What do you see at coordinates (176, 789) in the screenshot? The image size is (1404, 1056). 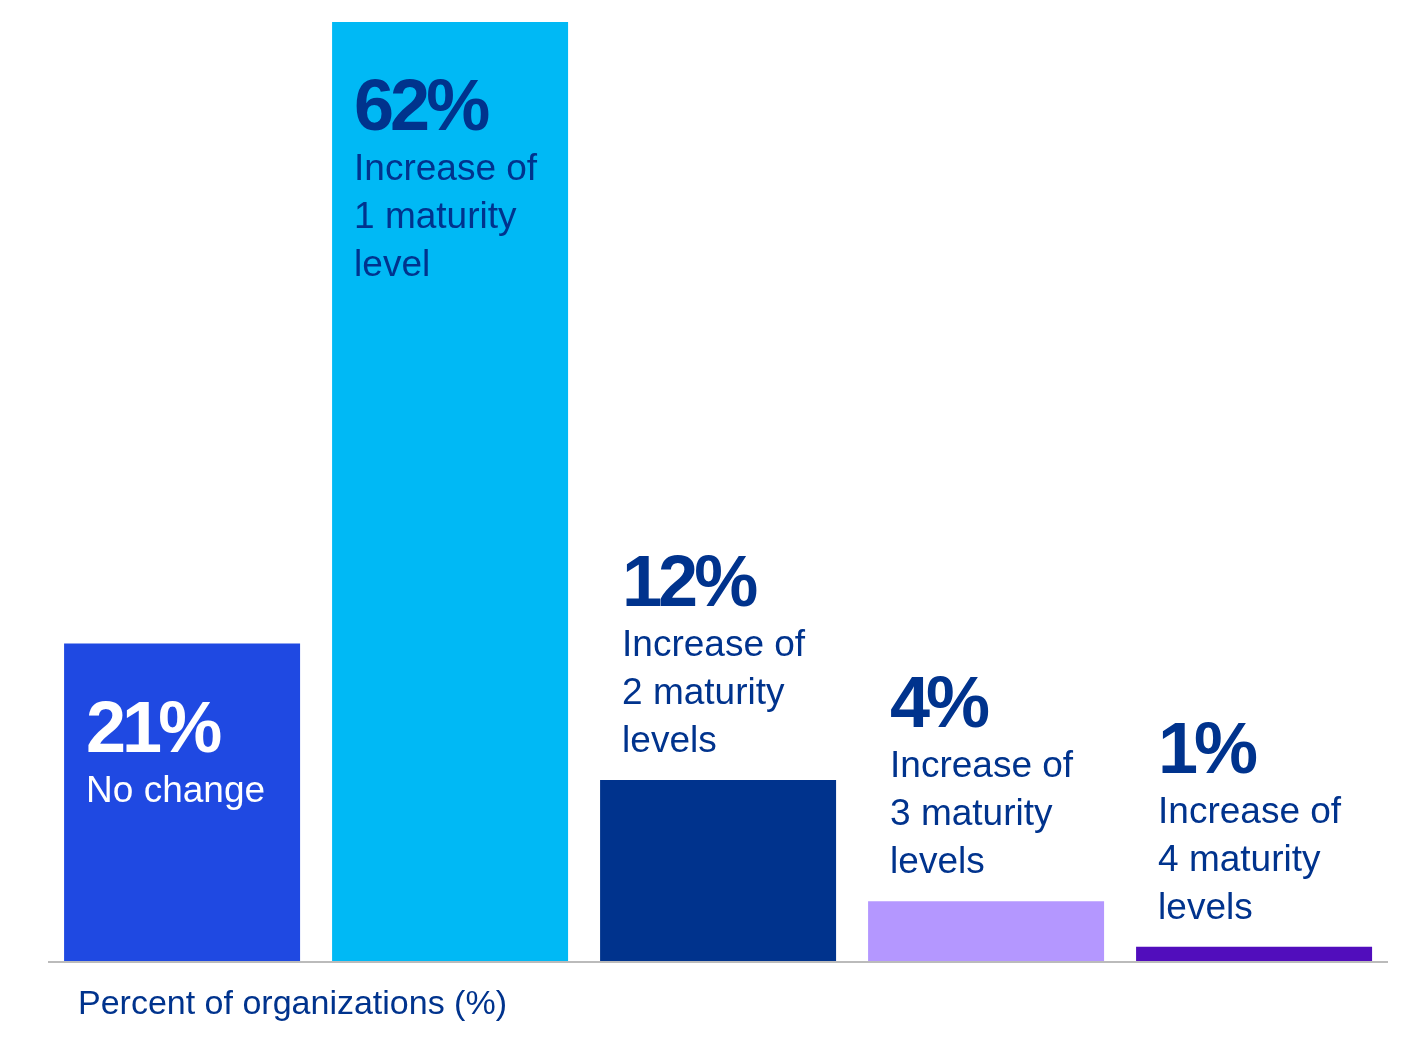 I see `x-tick-label: No change` at bounding box center [176, 789].